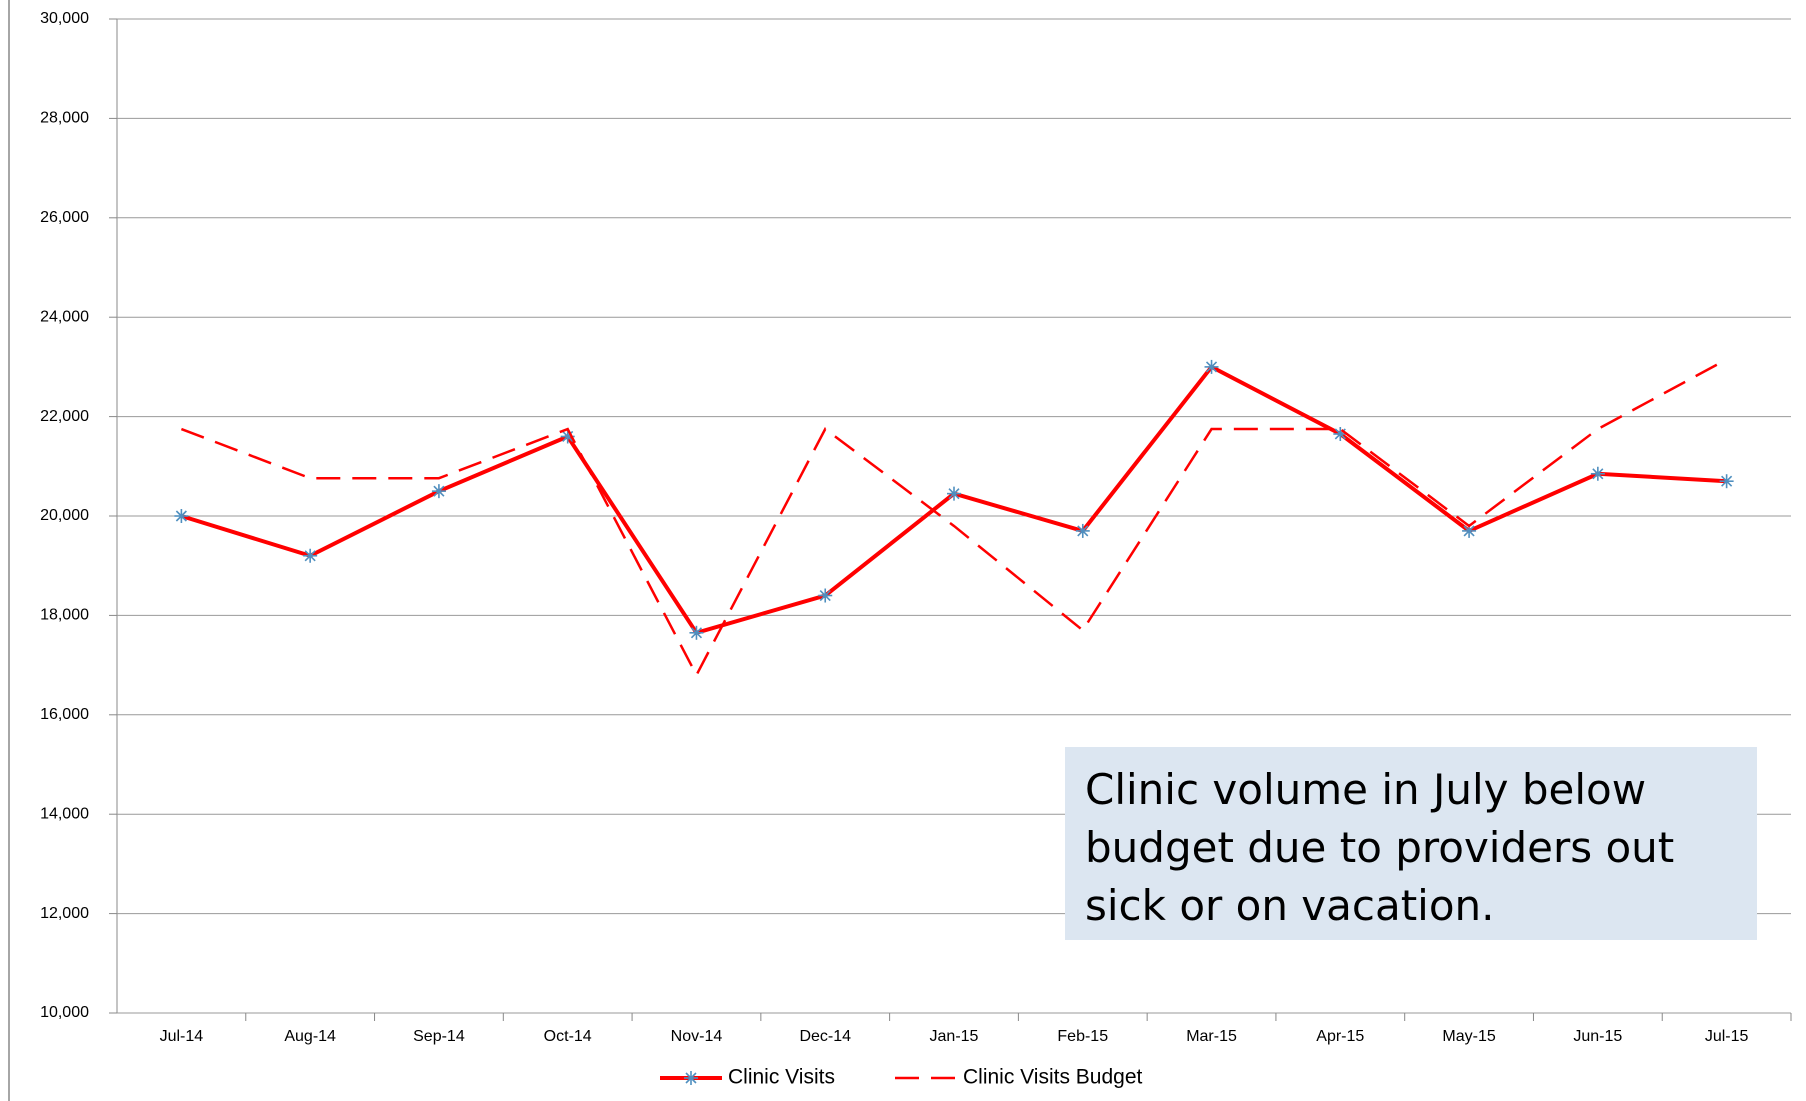 Image resolution: width=1806 pixels, height=1101 pixels. What do you see at coordinates (691, 1078) in the screenshot?
I see `legend-marker` at bounding box center [691, 1078].